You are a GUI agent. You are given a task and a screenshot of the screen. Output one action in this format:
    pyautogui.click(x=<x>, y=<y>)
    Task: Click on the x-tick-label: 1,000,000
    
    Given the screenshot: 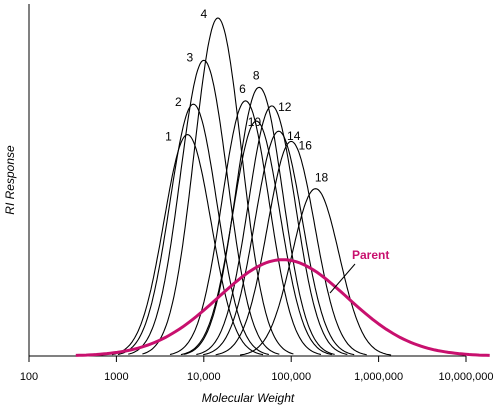 What is the action you would take?
    pyautogui.click(x=378, y=377)
    